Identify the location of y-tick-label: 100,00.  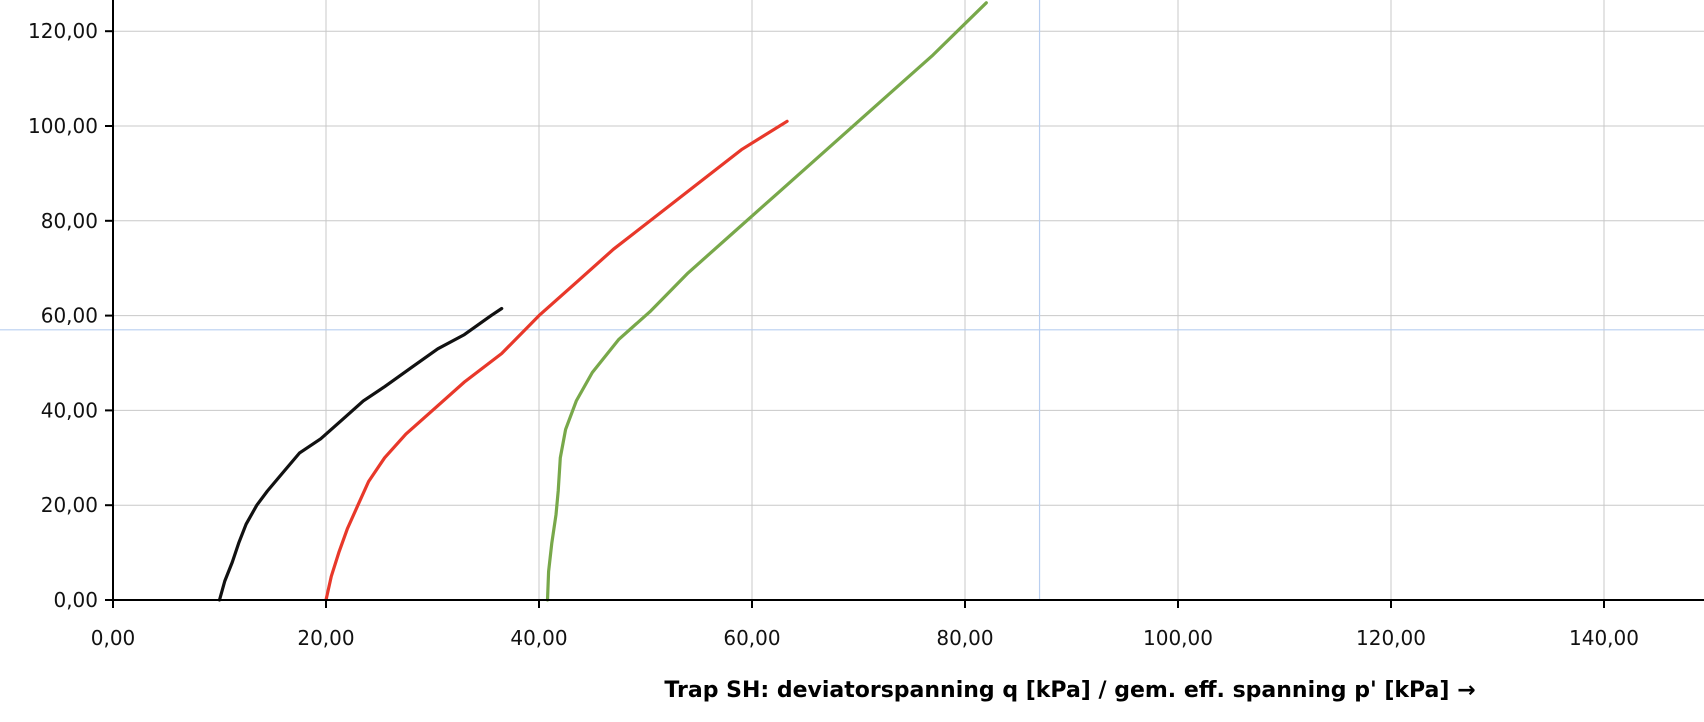
(63, 126).